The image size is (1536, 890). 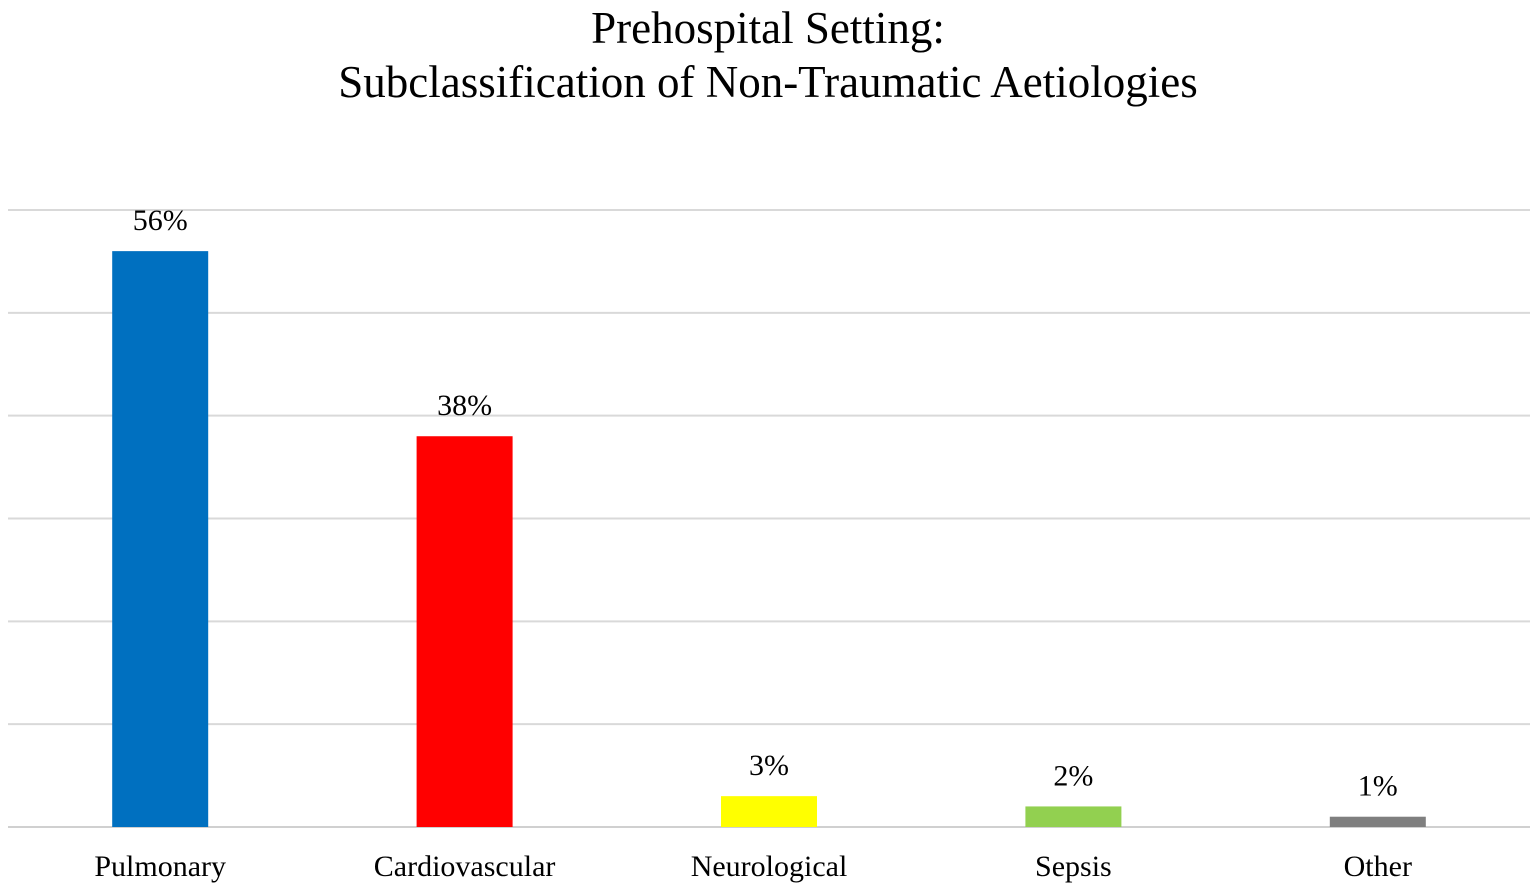 What do you see at coordinates (1378, 866) in the screenshot?
I see `category-label-other: Other` at bounding box center [1378, 866].